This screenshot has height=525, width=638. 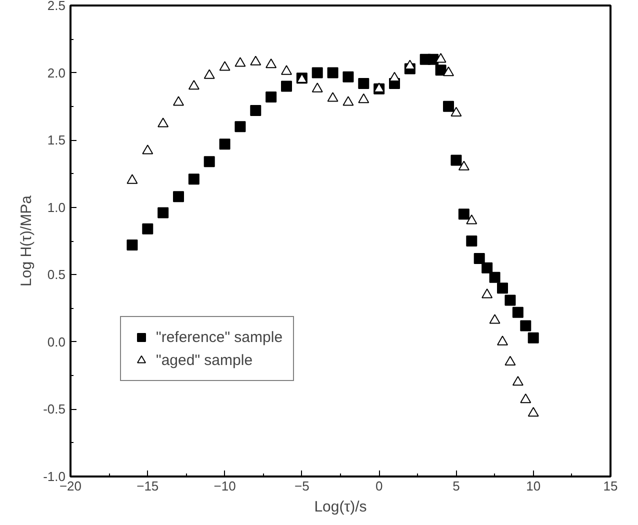 I want to click on x-axis-title: Log(τ)/s, so click(x=340, y=507).